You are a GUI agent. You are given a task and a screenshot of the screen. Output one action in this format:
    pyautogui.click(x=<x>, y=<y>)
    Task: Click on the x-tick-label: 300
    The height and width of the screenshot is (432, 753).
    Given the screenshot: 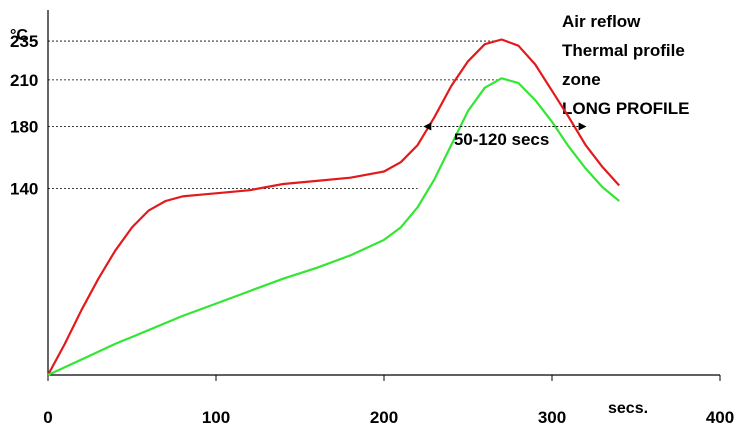 What is the action you would take?
    pyautogui.click(x=552, y=417)
    